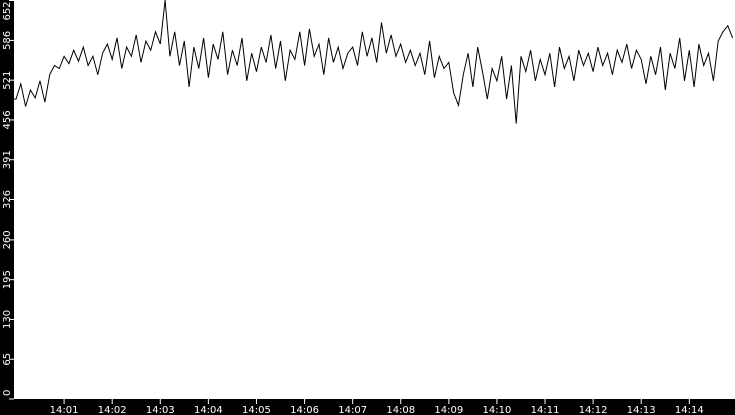 The width and height of the screenshot is (735, 415). What do you see at coordinates (7, 119) in the screenshot?
I see `y-tick-label: 456` at bounding box center [7, 119].